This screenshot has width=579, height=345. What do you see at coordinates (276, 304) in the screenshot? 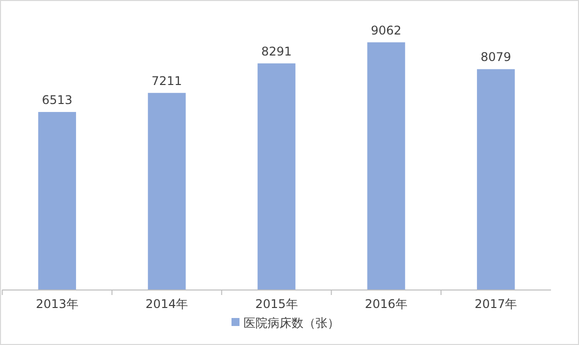
I see `x-tick-label: 2015年` at bounding box center [276, 304].